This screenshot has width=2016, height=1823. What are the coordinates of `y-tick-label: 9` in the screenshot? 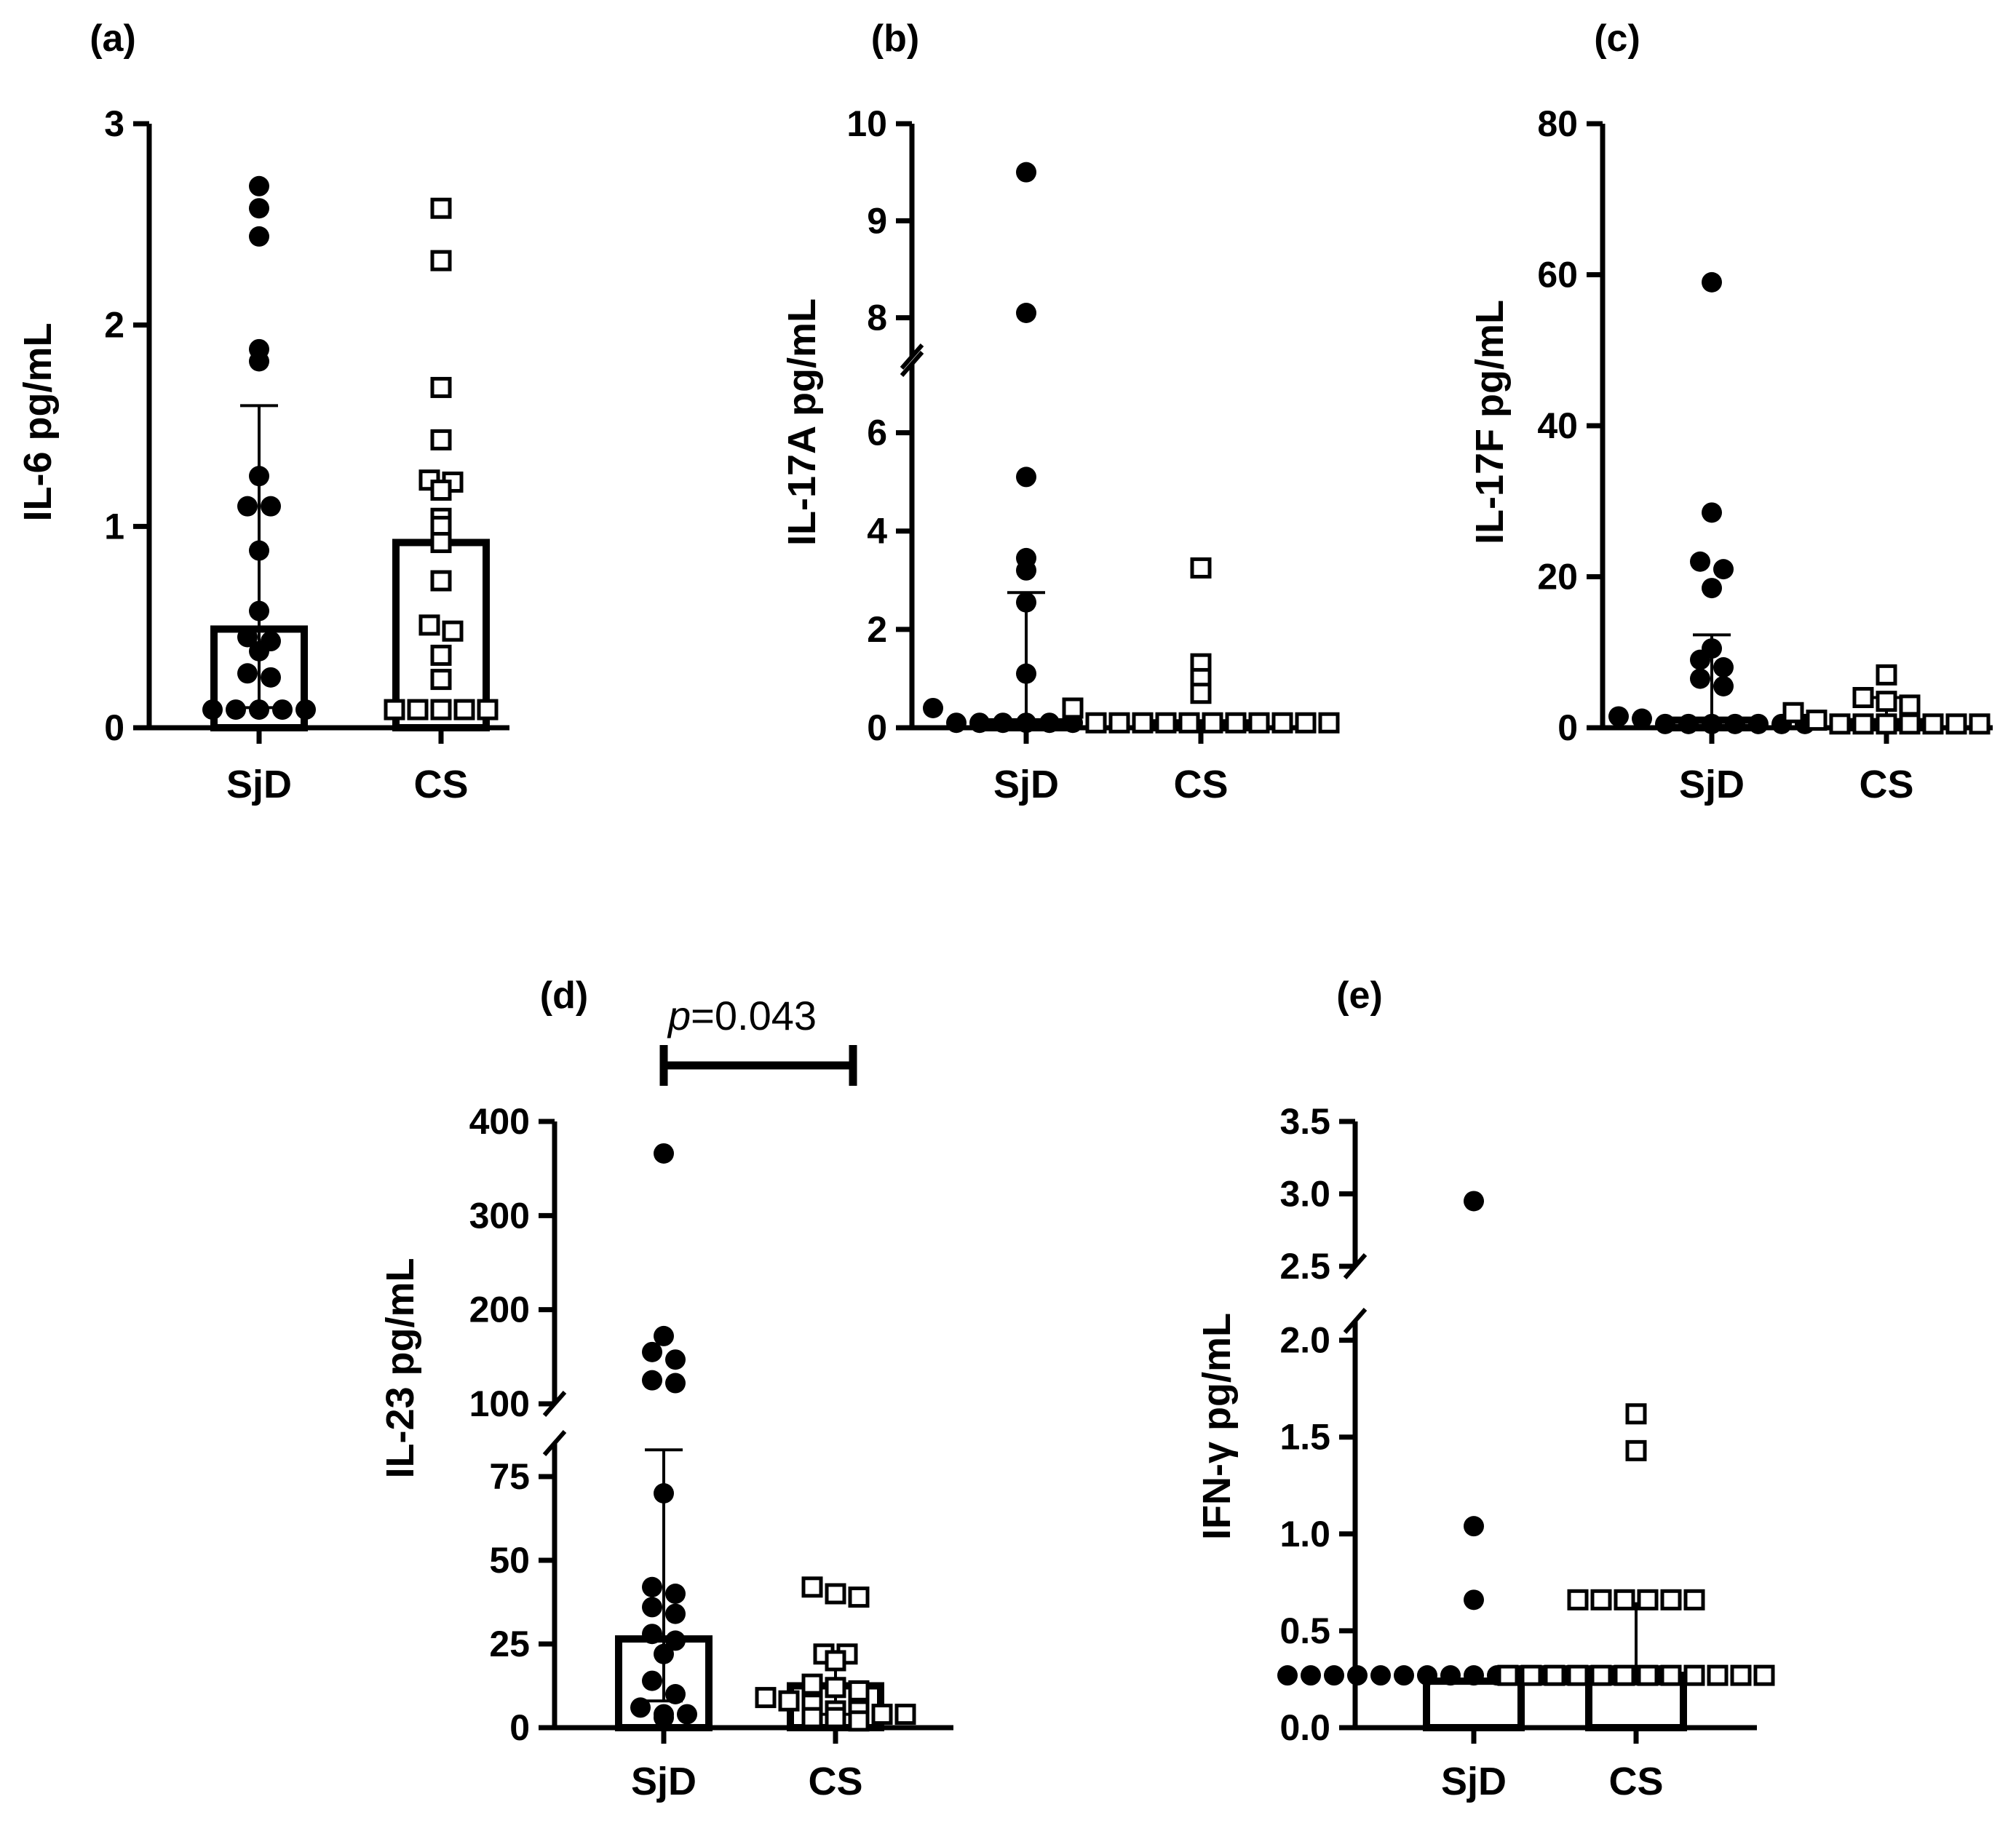 It's located at (877, 221).